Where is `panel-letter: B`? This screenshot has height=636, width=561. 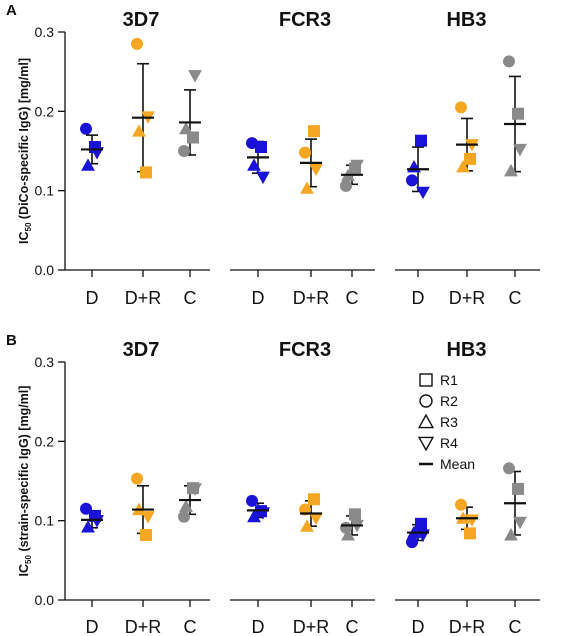
panel-letter: B is located at coordinates (11, 340).